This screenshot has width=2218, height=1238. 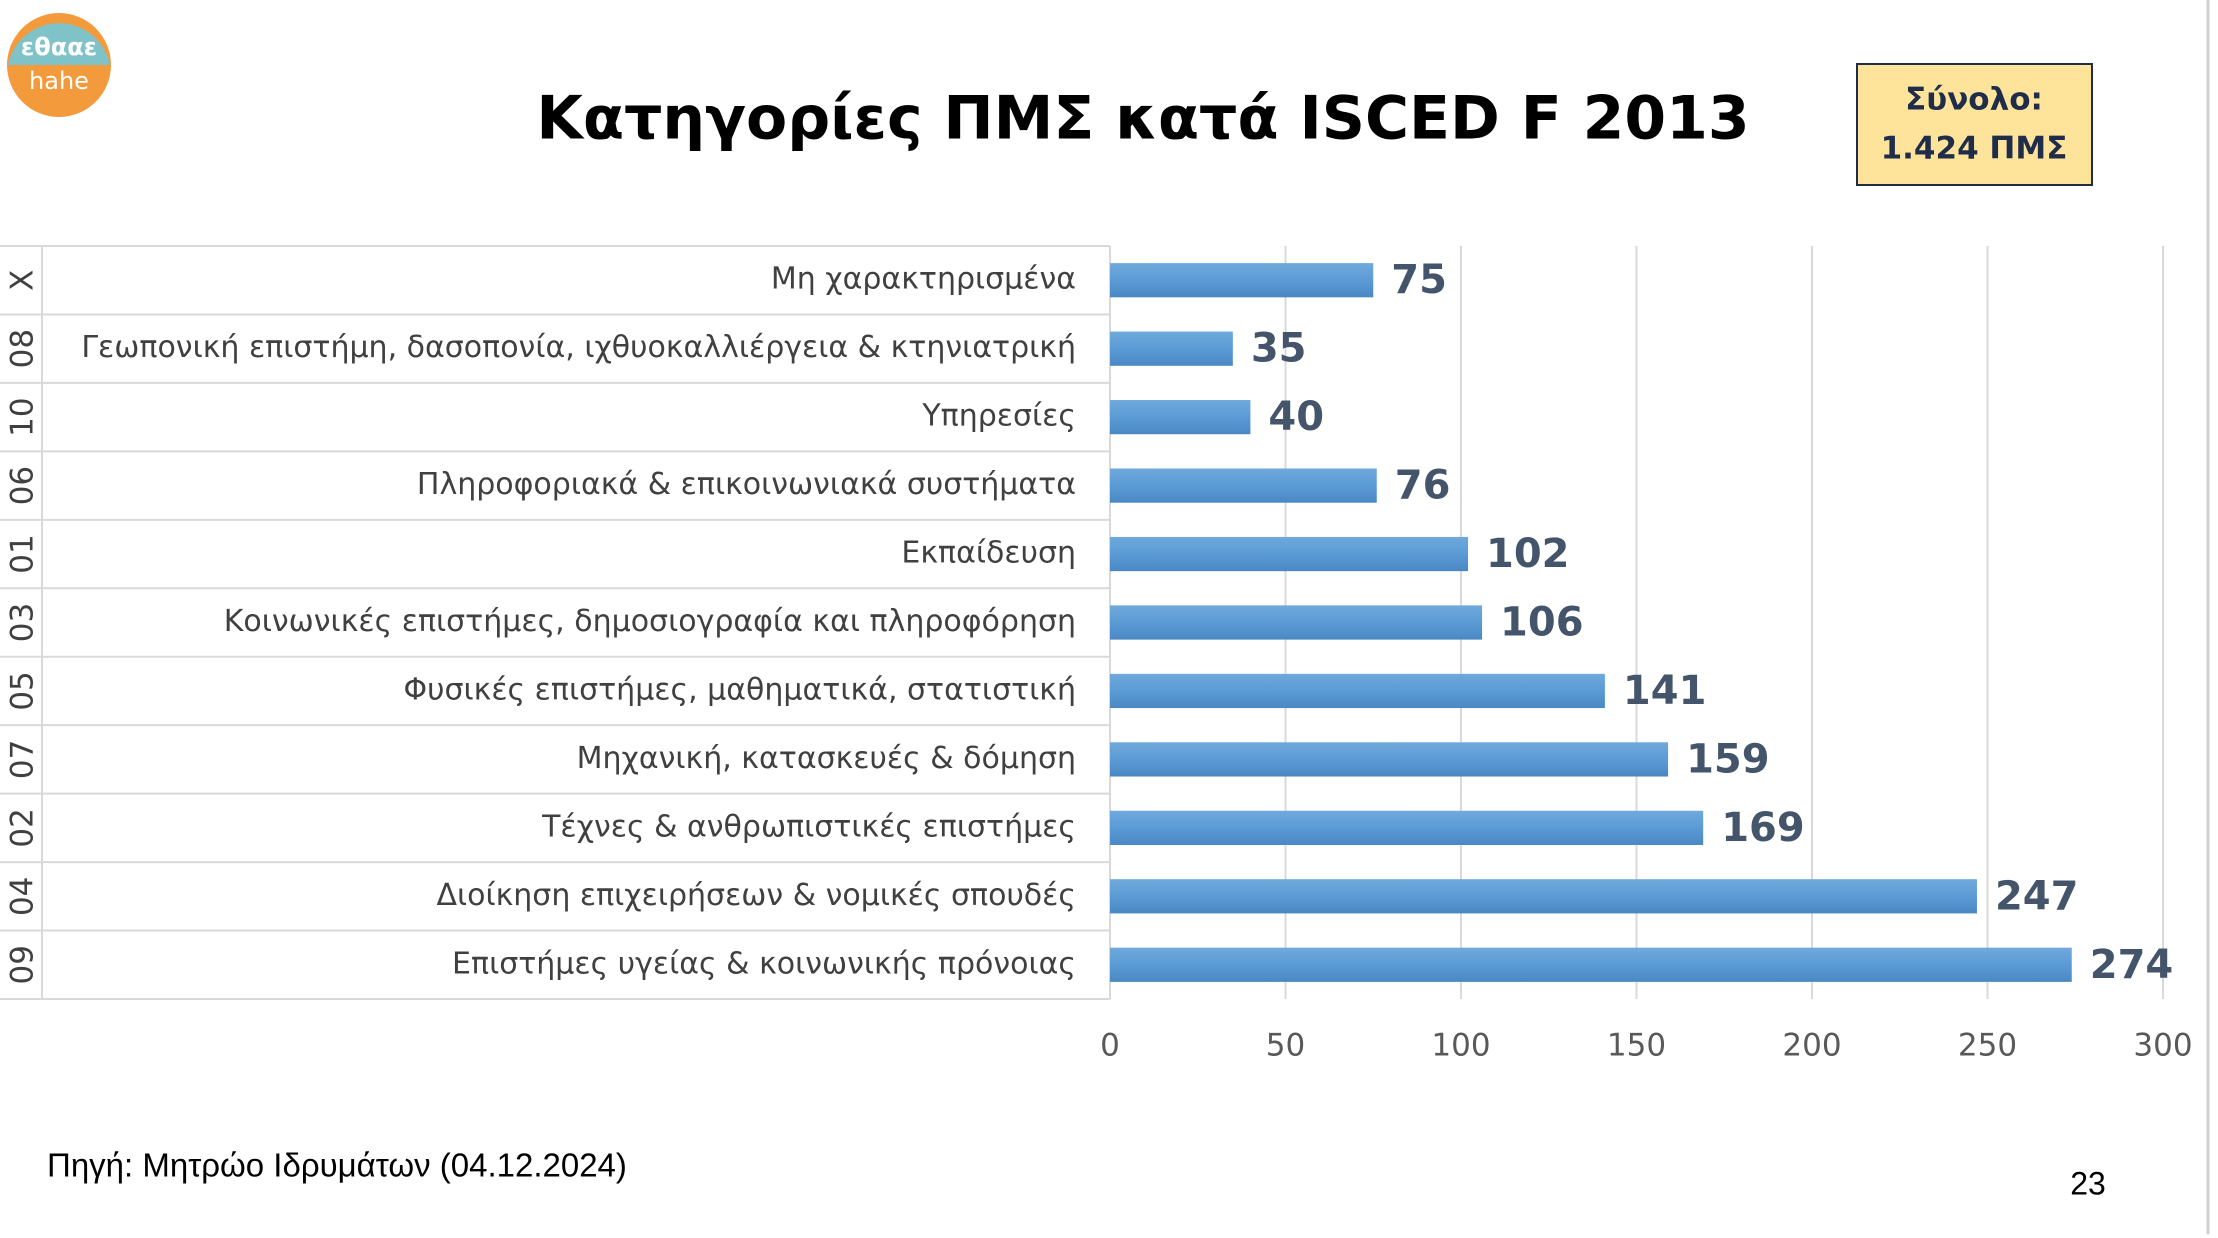 I want to click on data-label: 102, so click(x=1528, y=554).